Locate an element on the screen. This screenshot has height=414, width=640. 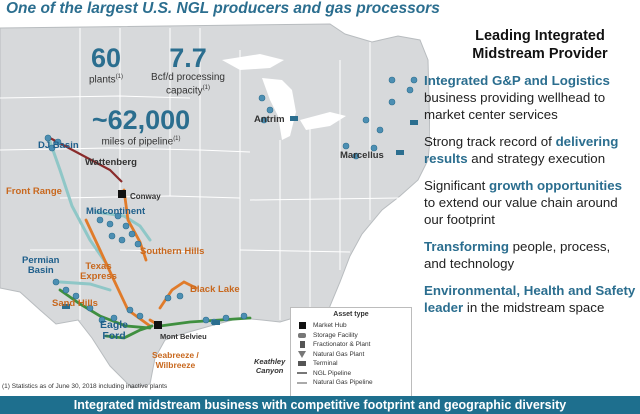
fractionator-icon is located at coordinates (302, 345).